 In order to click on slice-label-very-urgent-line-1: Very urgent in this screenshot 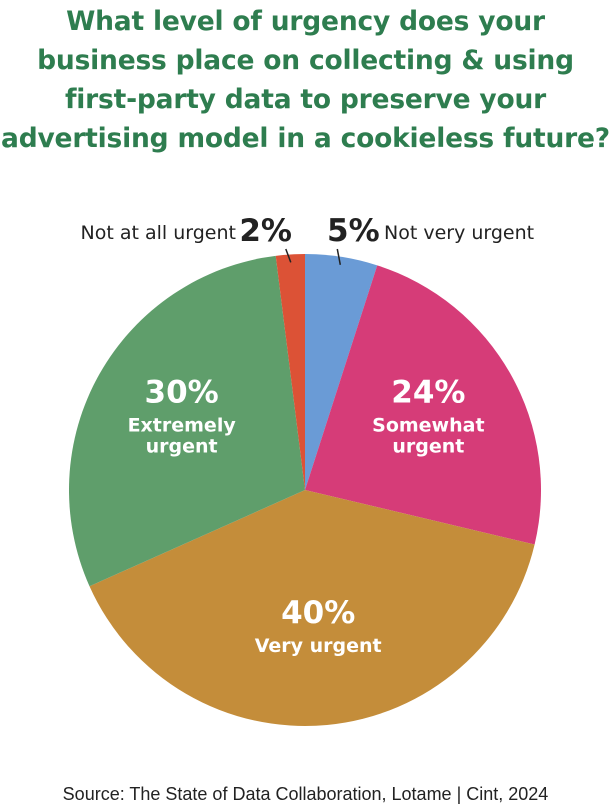, I will do `click(318, 646)`.